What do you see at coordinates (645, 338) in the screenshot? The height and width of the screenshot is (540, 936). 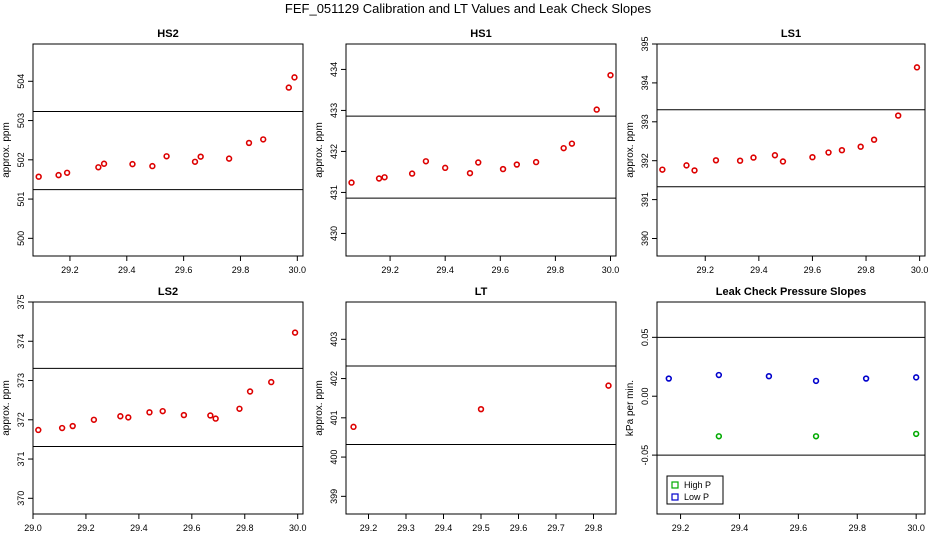 I see `y-tick-label: 0.05` at bounding box center [645, 338].